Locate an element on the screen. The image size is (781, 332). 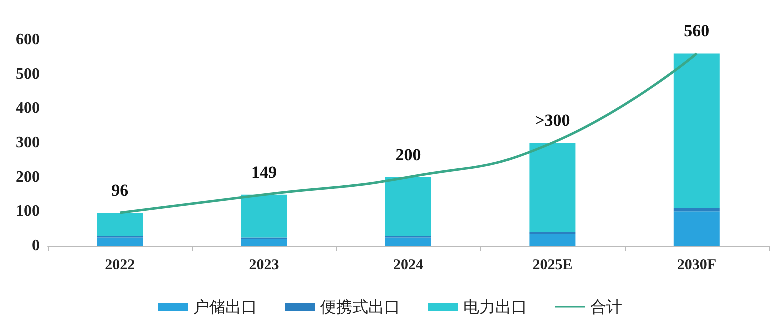
legend-label: 户储出口 is located at coordinates (226, 307).